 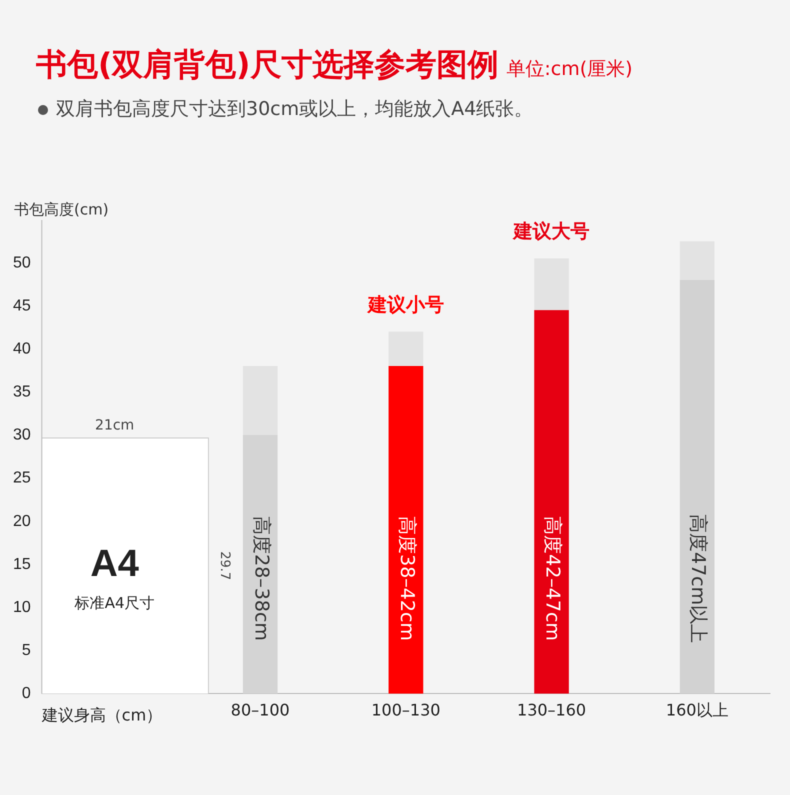 I want to click on y-tick-label: 5, so click(x=26, y=650).